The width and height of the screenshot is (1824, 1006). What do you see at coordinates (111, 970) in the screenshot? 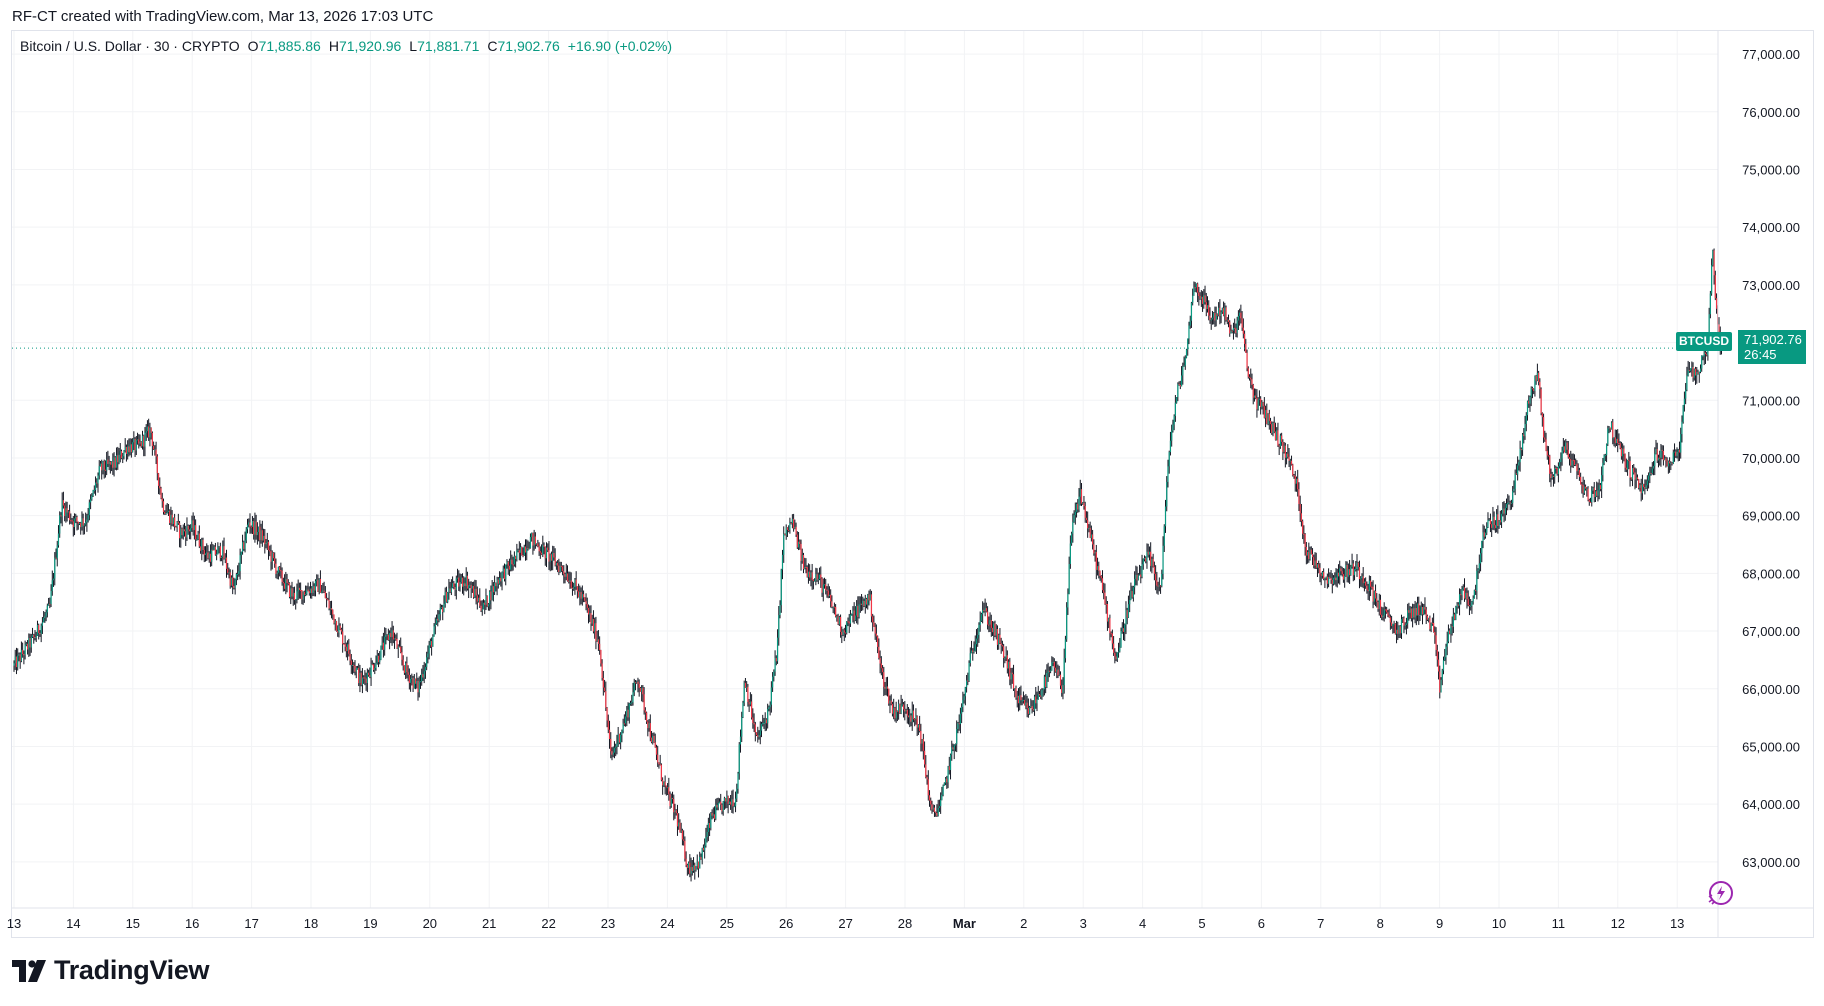
I see `tradingview-logo: TradingView` at bounding box center [111, 970].